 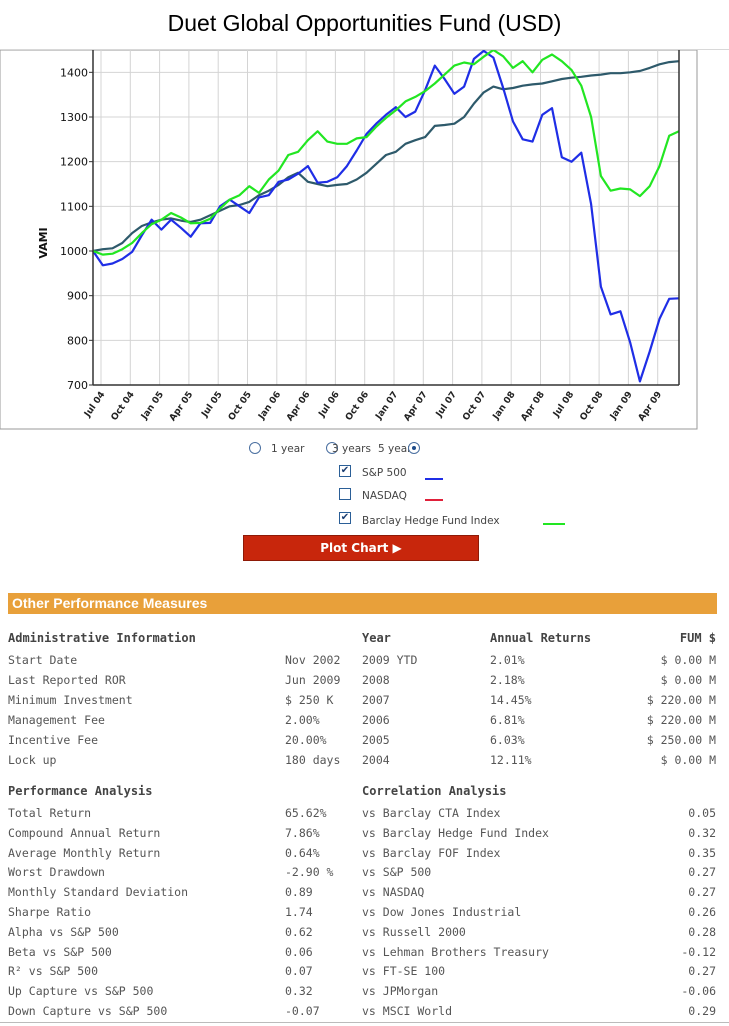 I want to click on correlation-label: vs Dow Jones Industrial, so click(x=442, y=912).